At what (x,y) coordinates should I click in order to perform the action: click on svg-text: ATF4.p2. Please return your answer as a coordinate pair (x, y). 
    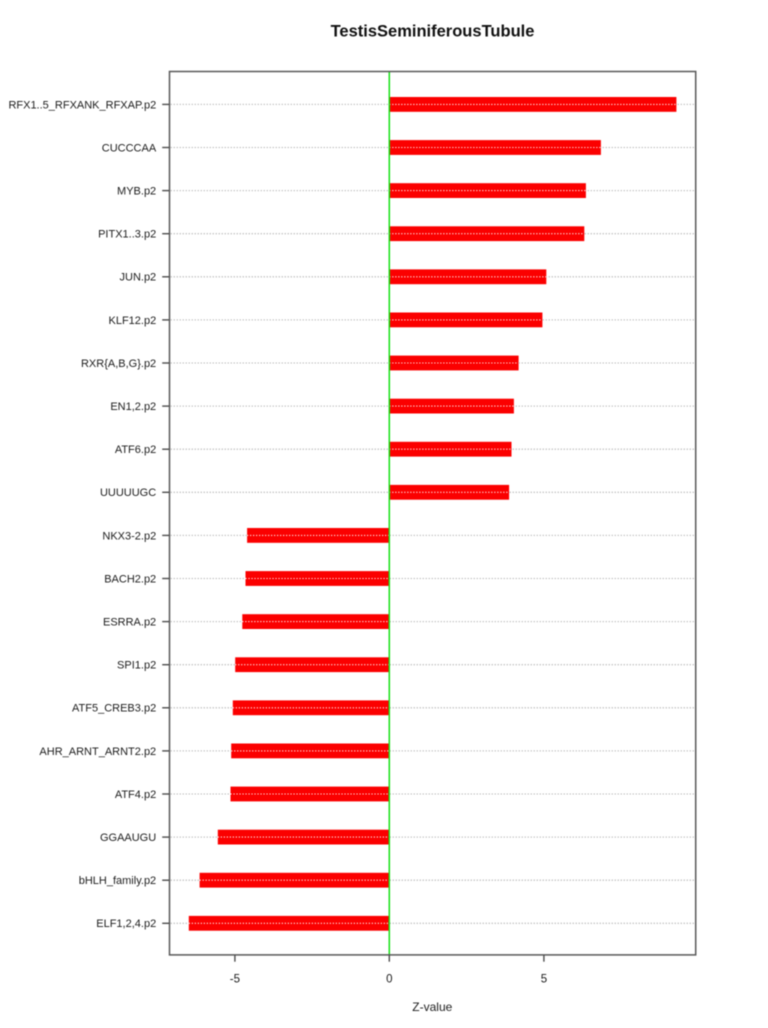
    Looking at the image, I should click on (135, 795).